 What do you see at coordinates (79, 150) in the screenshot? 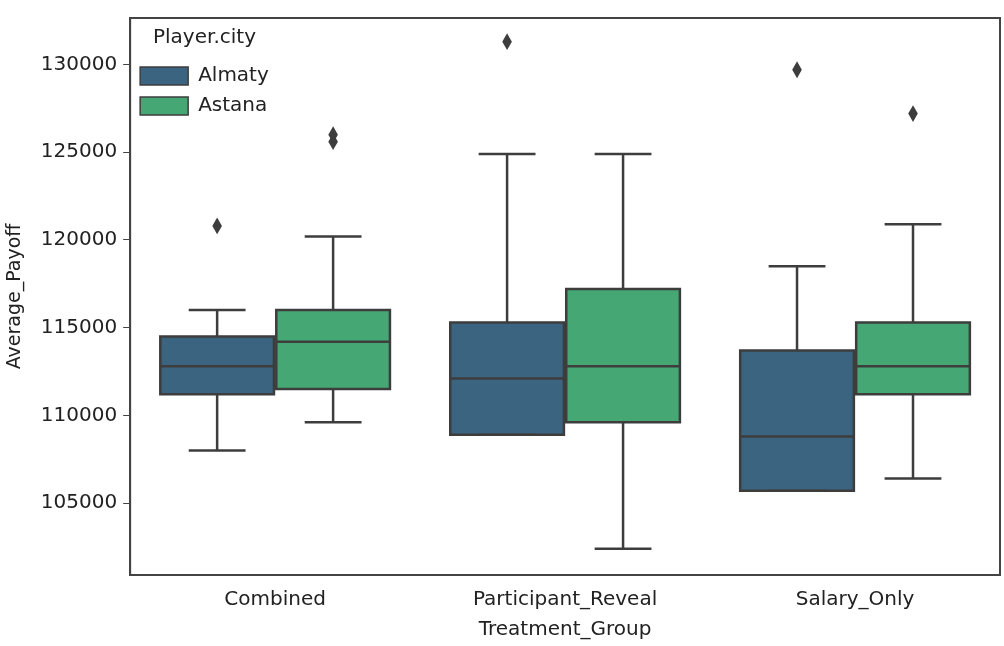
I see `y-tick-label: 125000` at bounding box center [79, 150].